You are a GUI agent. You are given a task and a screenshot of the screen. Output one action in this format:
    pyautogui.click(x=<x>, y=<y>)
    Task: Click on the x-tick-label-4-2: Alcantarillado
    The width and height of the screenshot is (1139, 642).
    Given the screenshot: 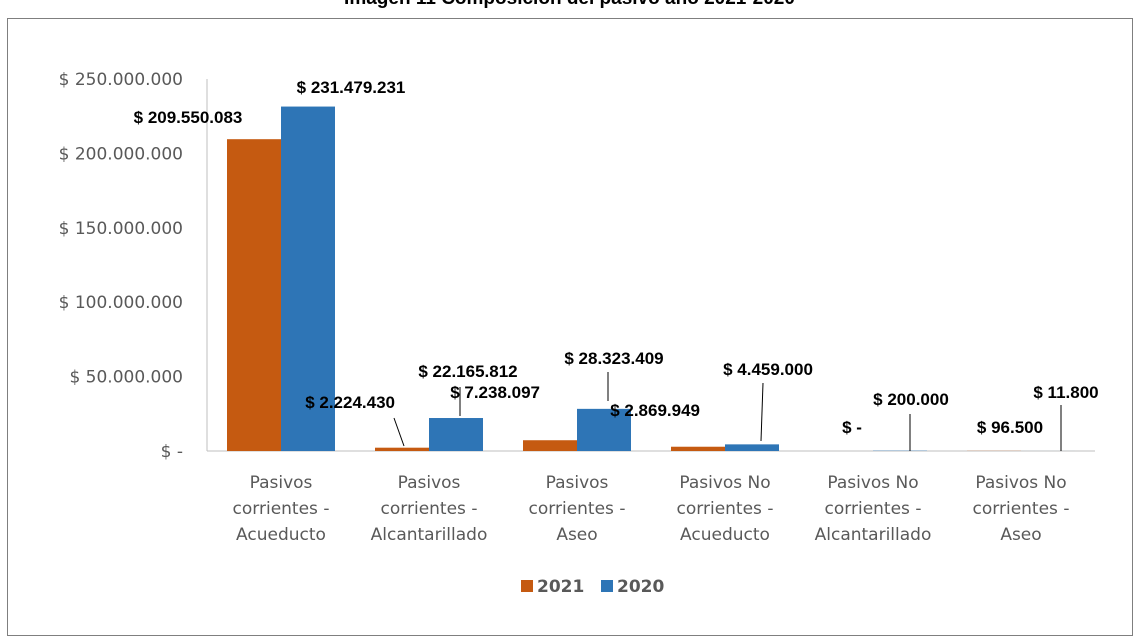 What is the action you would take?
    pyautogui.click(x=873, y=535)
    